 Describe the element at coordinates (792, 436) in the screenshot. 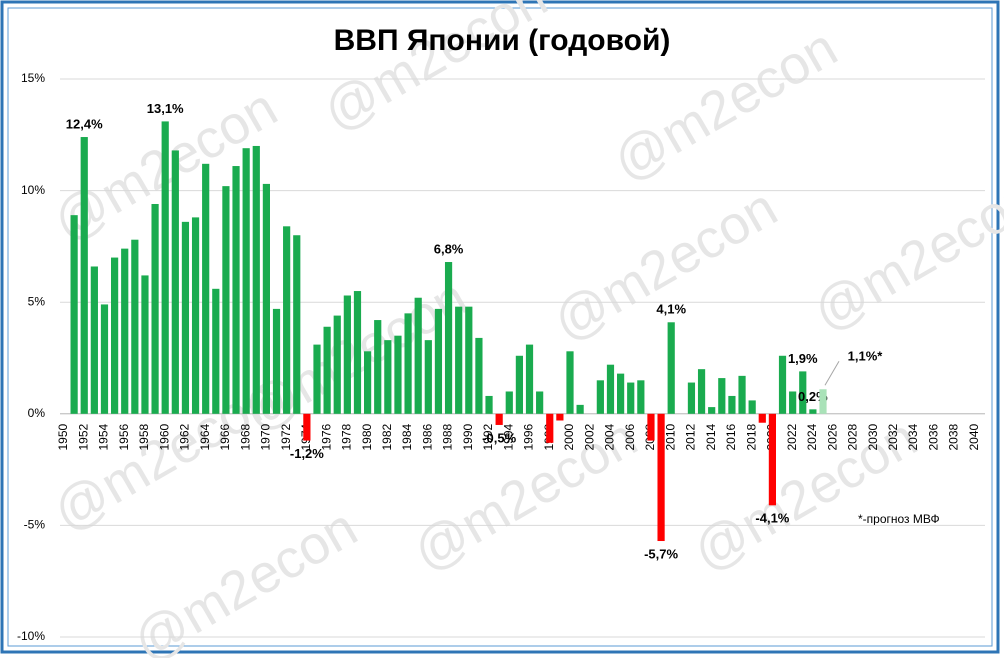

I see `x-tick-label: 2022` at that location.